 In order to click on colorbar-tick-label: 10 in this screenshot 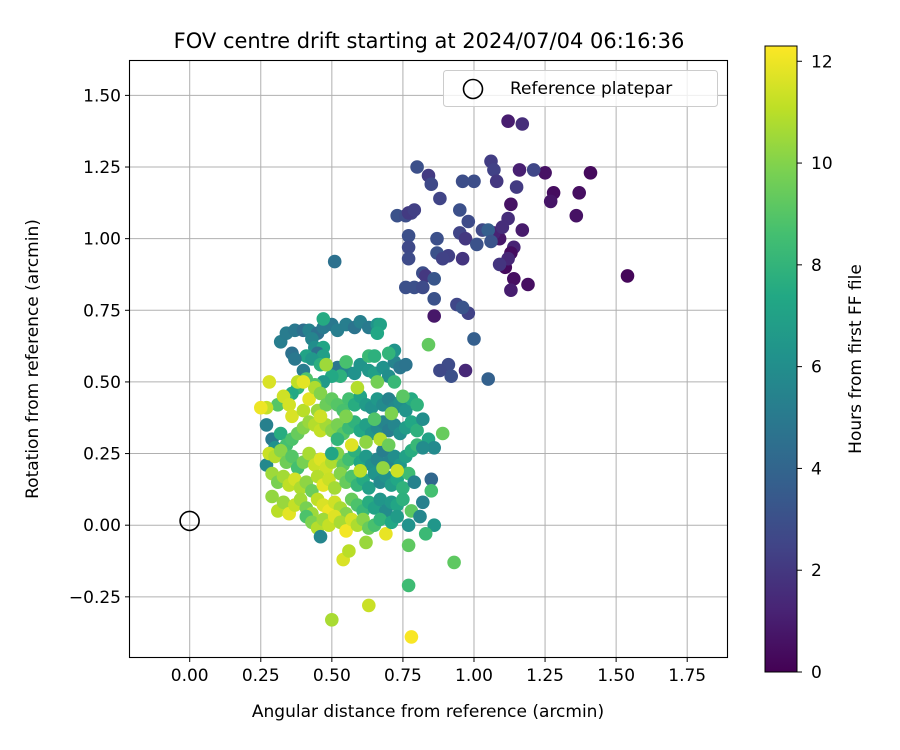, I will do `click(822, 164)`.